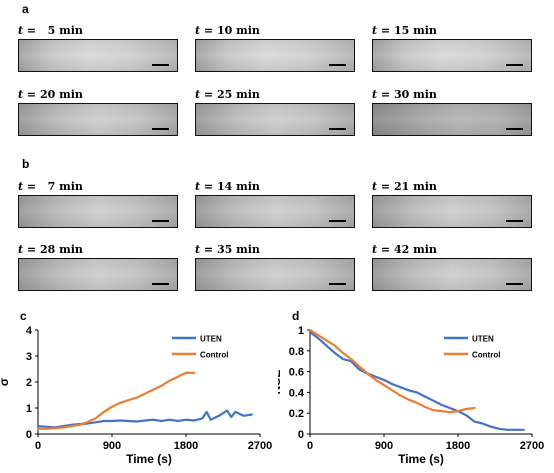  What do you see at coordinates (25, 9) in the screenshot?
I see `panel-a-letter: a` at bounding box center [25, 9].